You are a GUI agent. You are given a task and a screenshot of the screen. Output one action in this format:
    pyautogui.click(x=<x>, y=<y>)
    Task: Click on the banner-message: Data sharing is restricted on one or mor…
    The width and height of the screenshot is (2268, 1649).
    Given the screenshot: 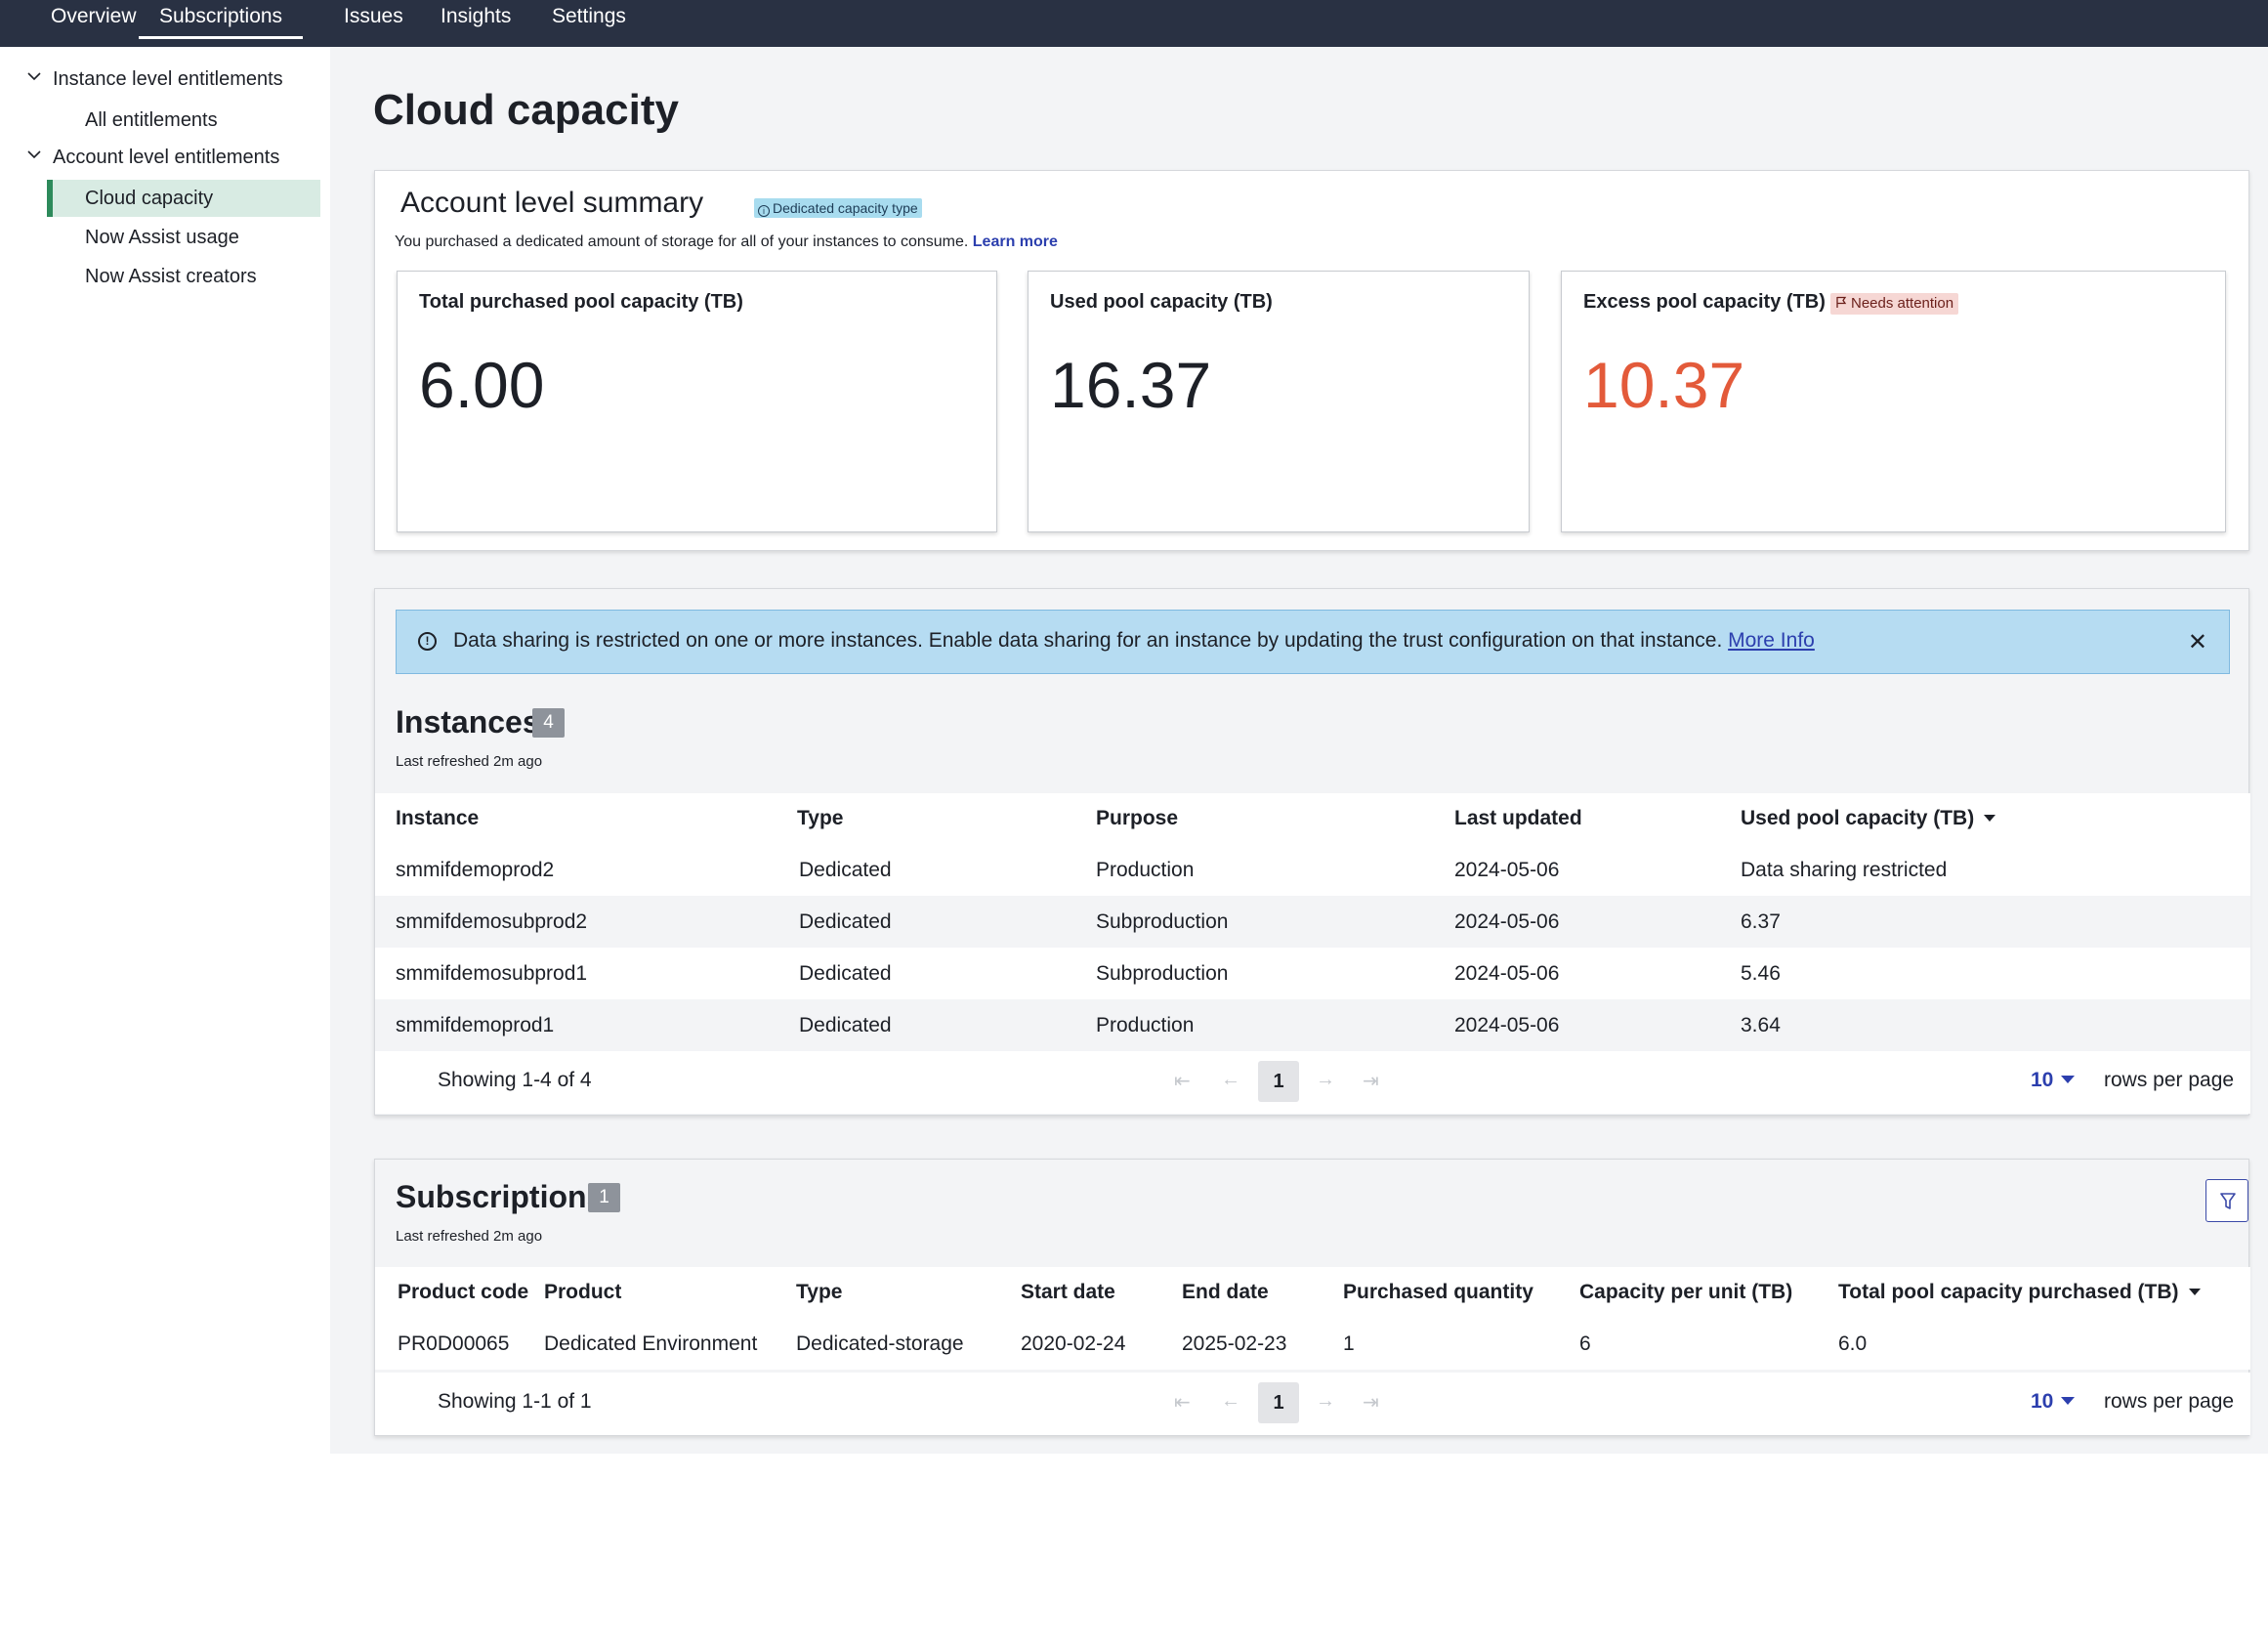 What is the action you would take?
    pyautogui.click(x=1134, y=641)
    